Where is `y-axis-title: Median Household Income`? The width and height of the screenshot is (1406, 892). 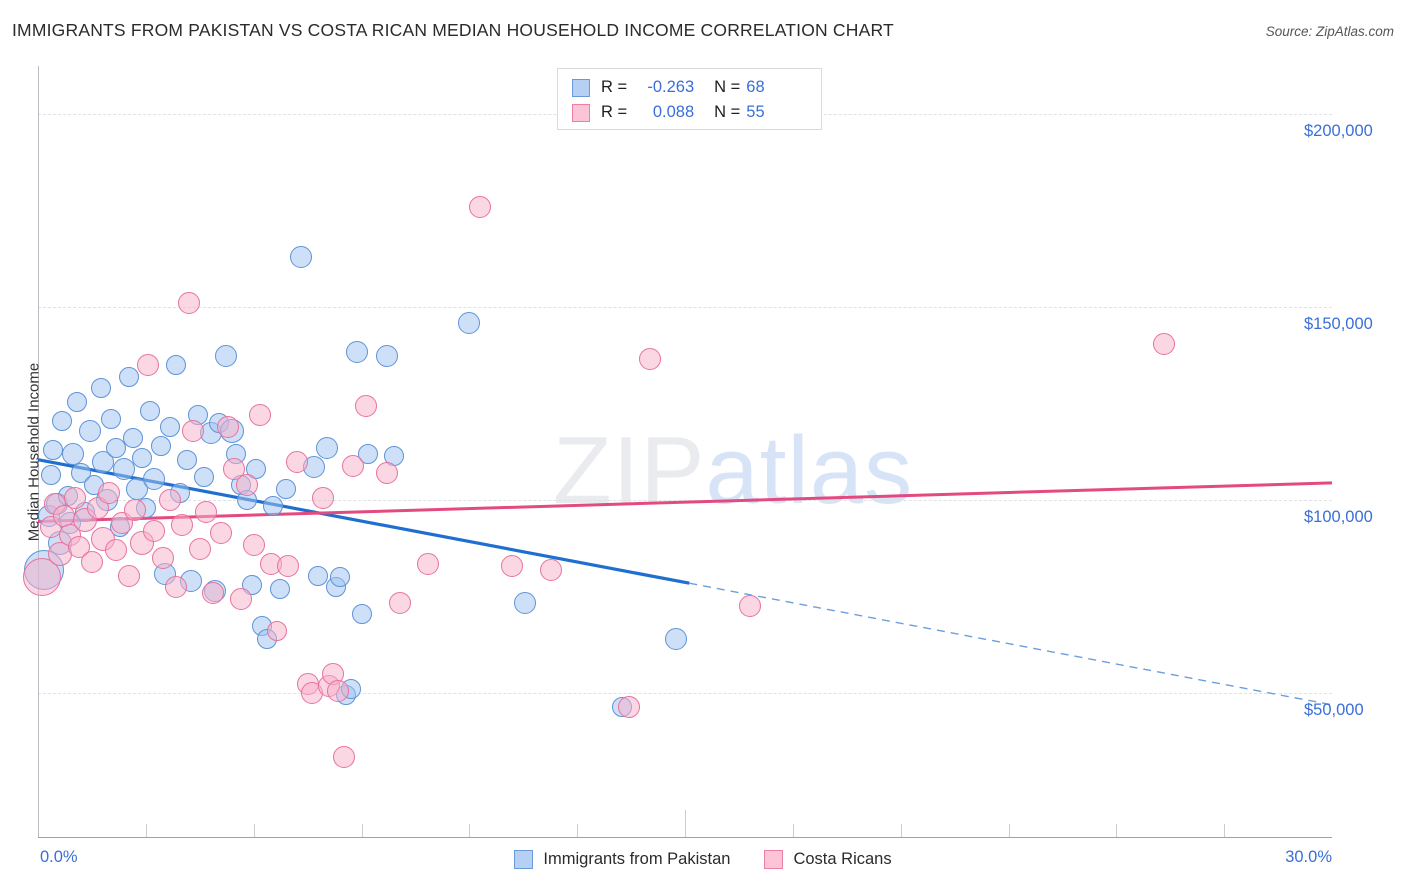 y-axis-title: Median Household Income is located at coordinates (34, 452).